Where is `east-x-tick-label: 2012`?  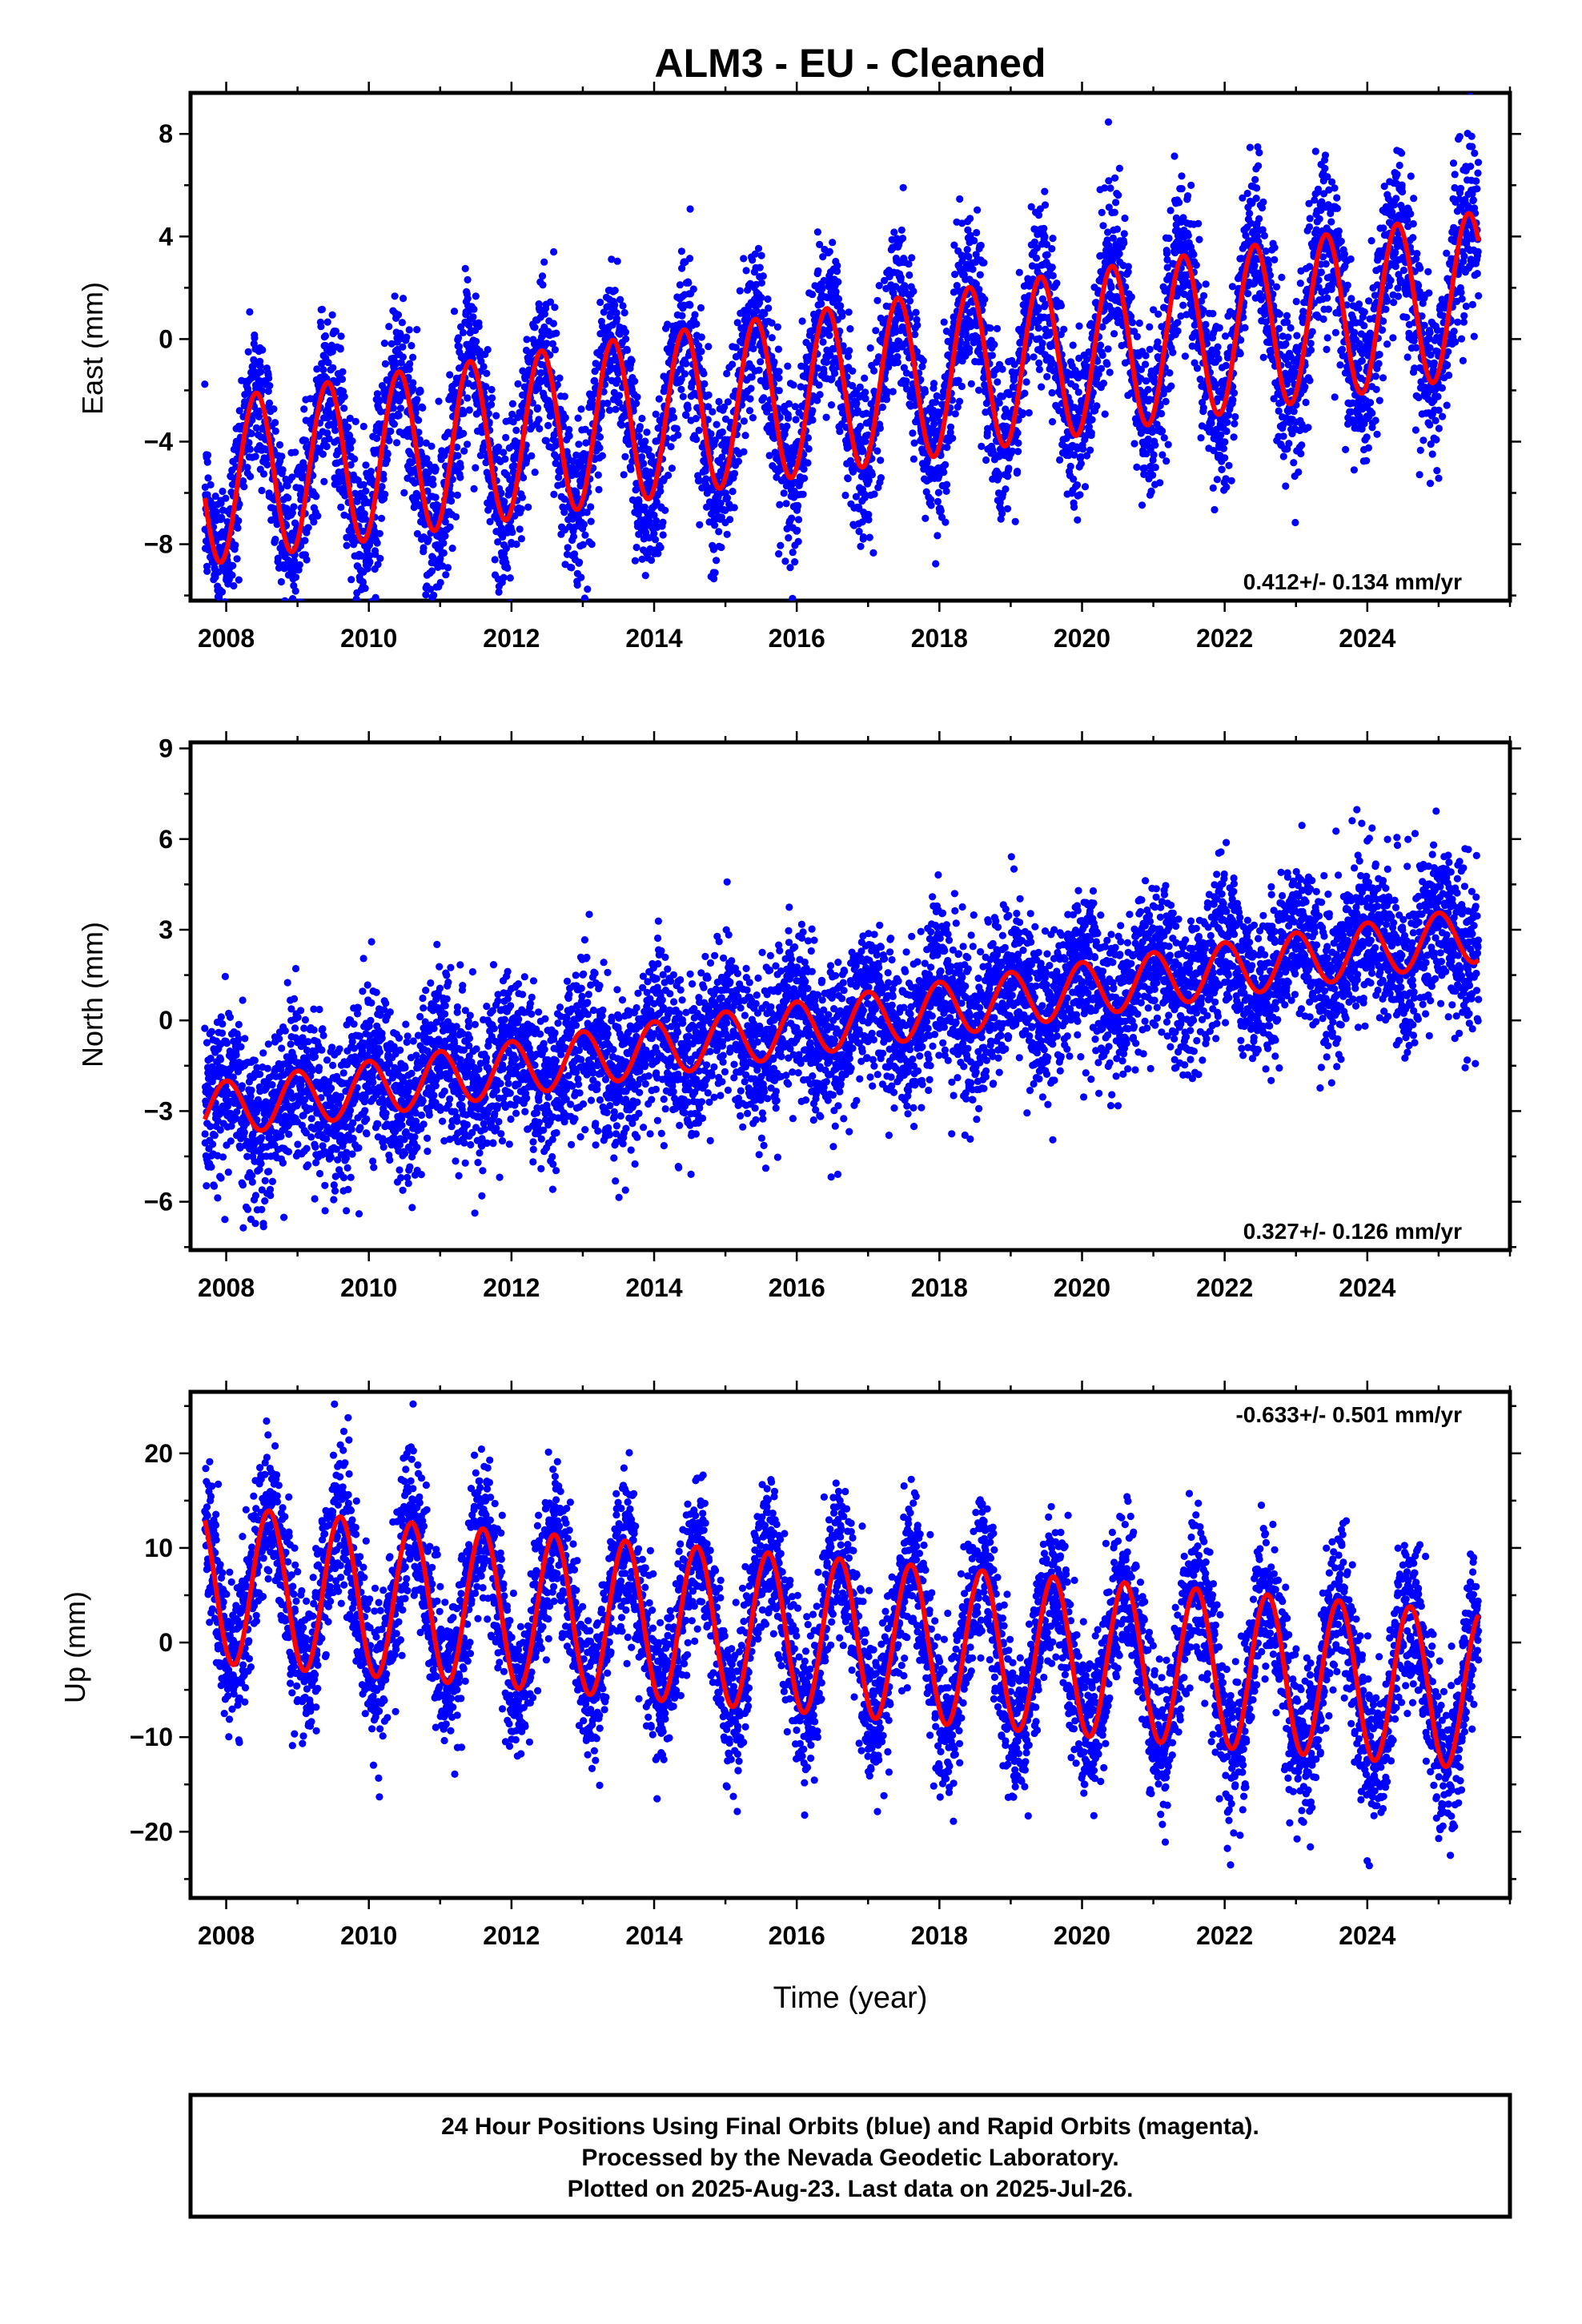
east-x-tick-label: 2012 is located at coordinates (512, 638).